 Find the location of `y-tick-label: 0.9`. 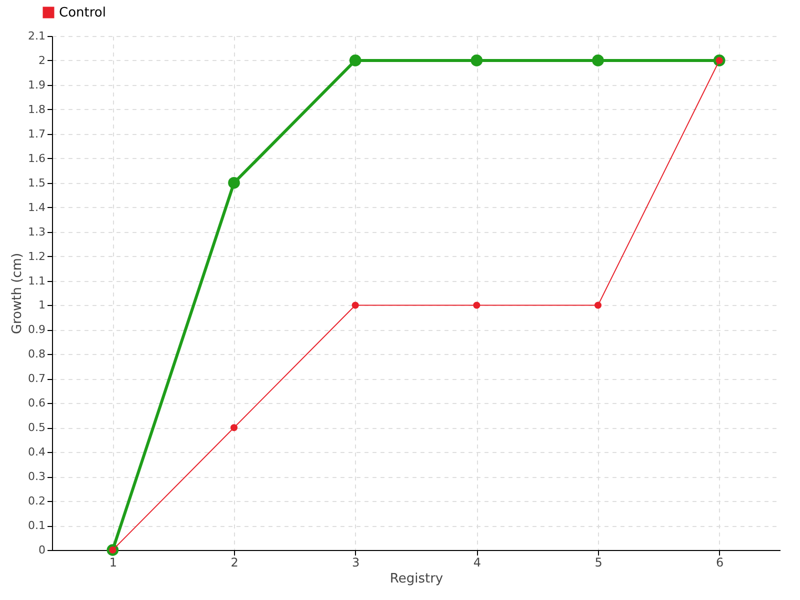

y-tick-label: 0.9 is located at coordinates (37, 329).